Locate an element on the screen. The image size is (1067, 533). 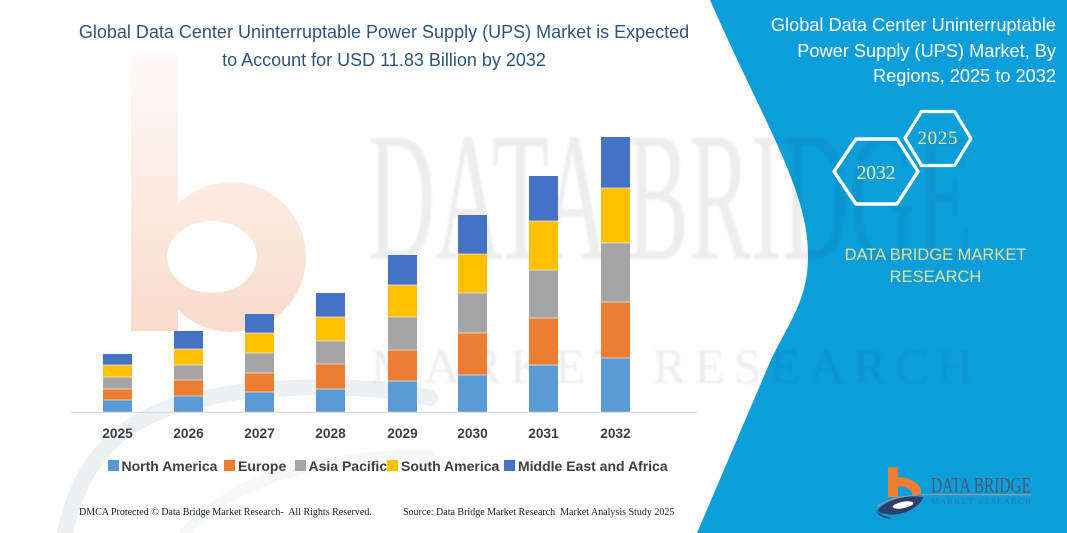
svg-text: DATA BRIDGE is located at coordinates (981, 485).